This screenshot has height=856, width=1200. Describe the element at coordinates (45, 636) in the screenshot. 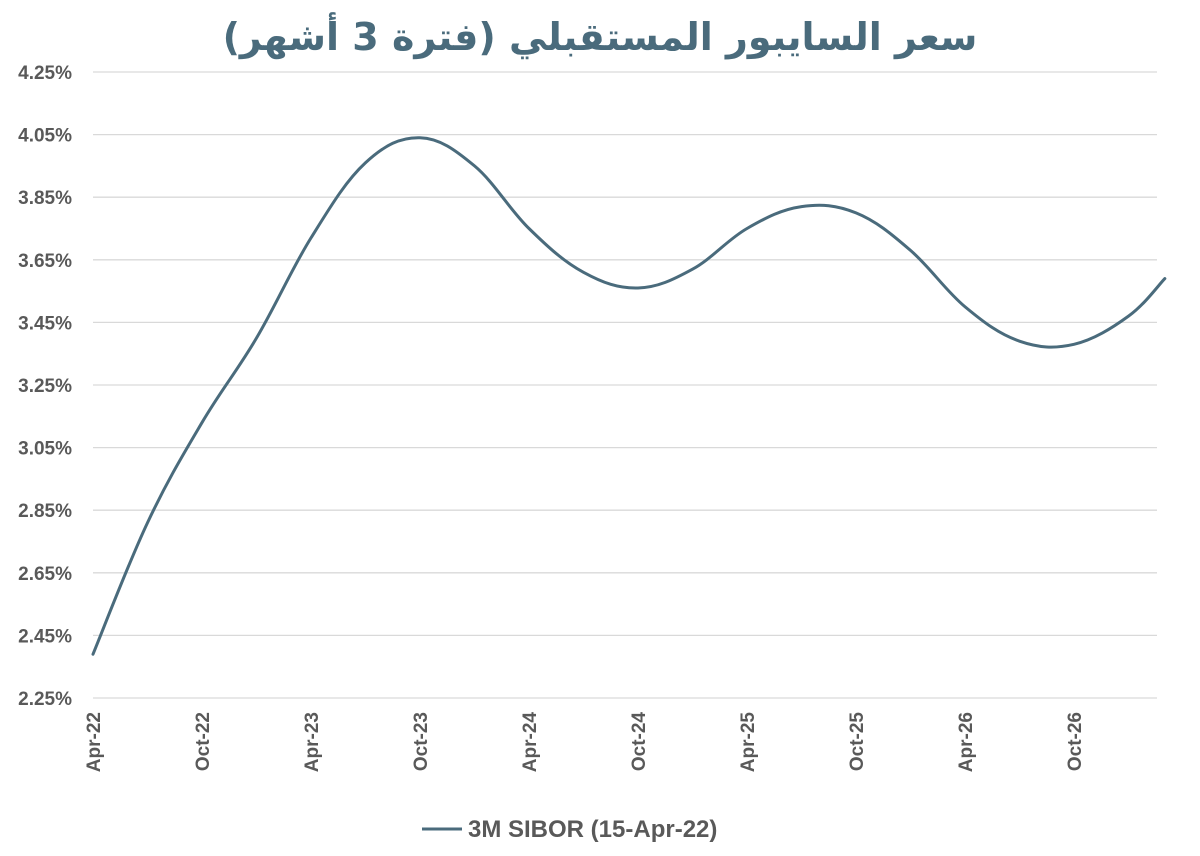

I see `y-tick-label: 2.45%` at that location.